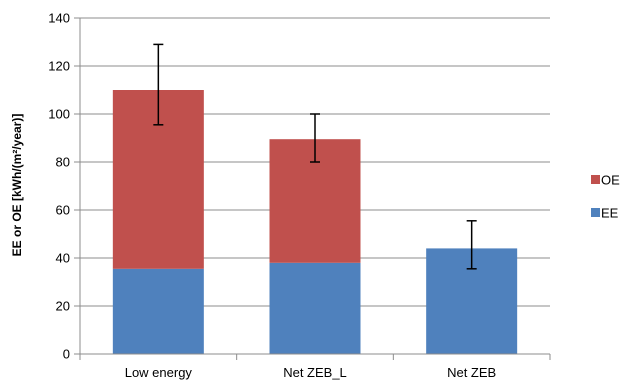 The width and height of the screenshot is (624, 385). Describe the element at coordinates (471, 372) in the screenshot. I see `x-category-label: Net ZEB` at that location.